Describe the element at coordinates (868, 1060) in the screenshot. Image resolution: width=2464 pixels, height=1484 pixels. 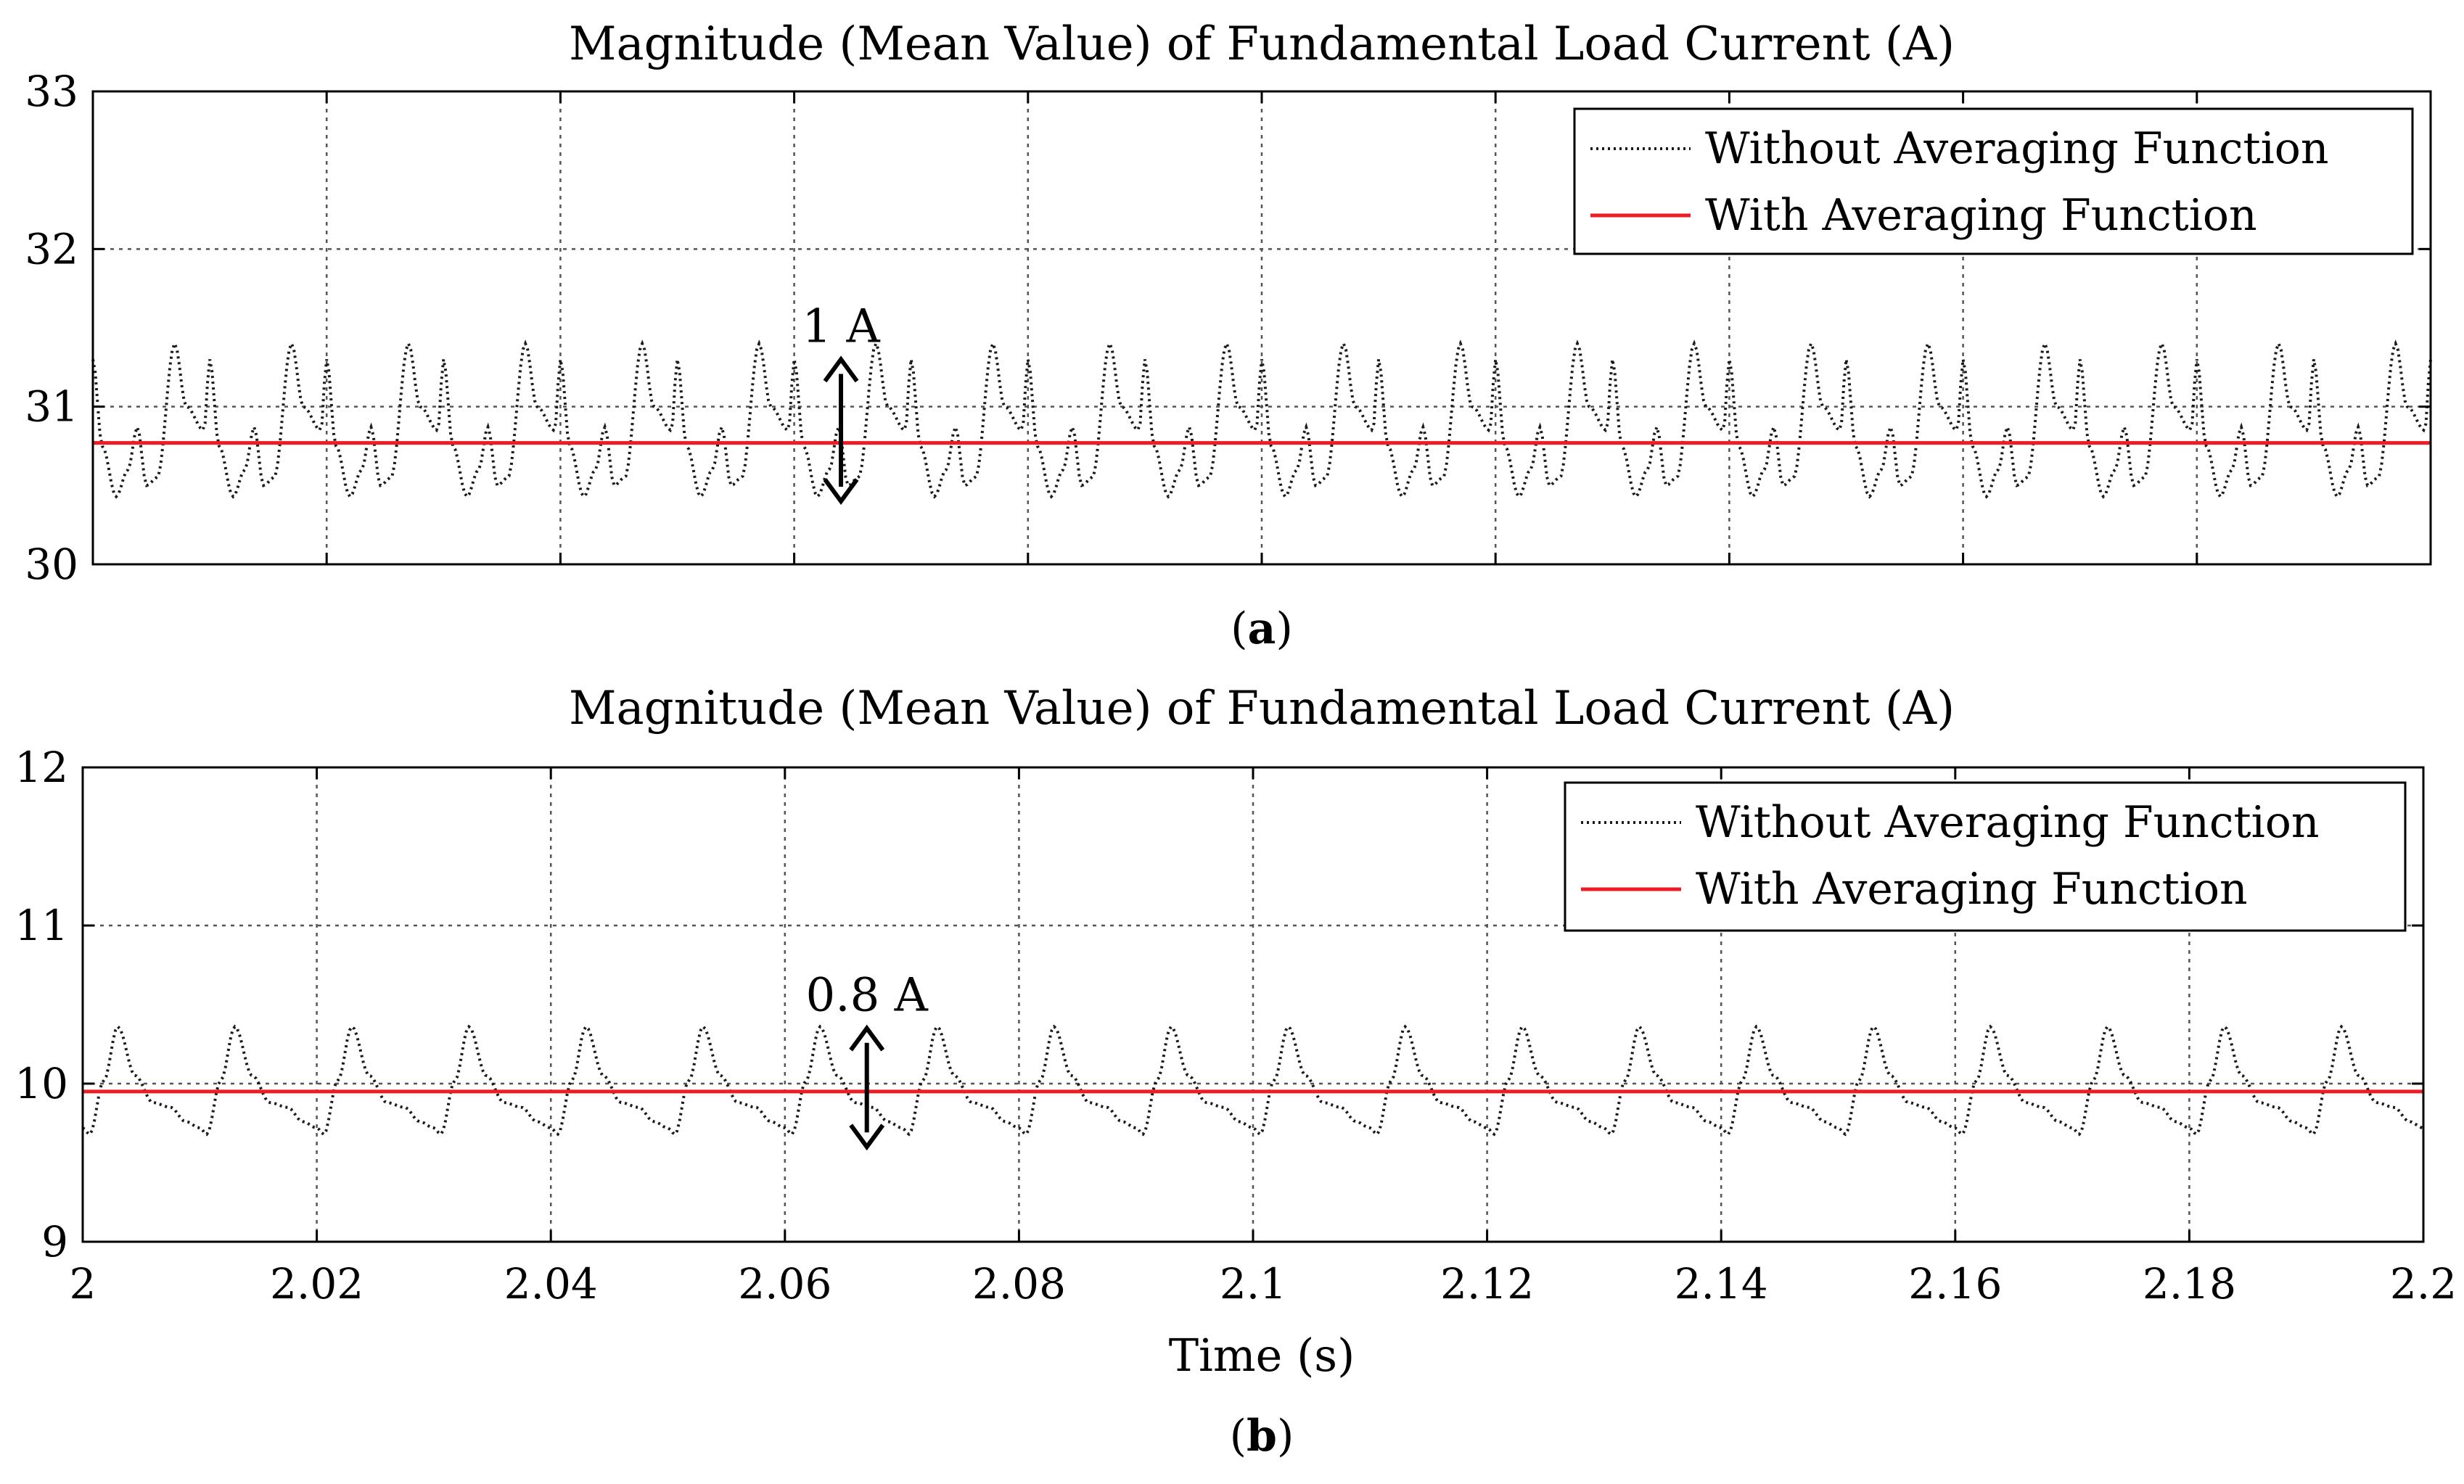
I see `annotation: 0.8 A` at that location.